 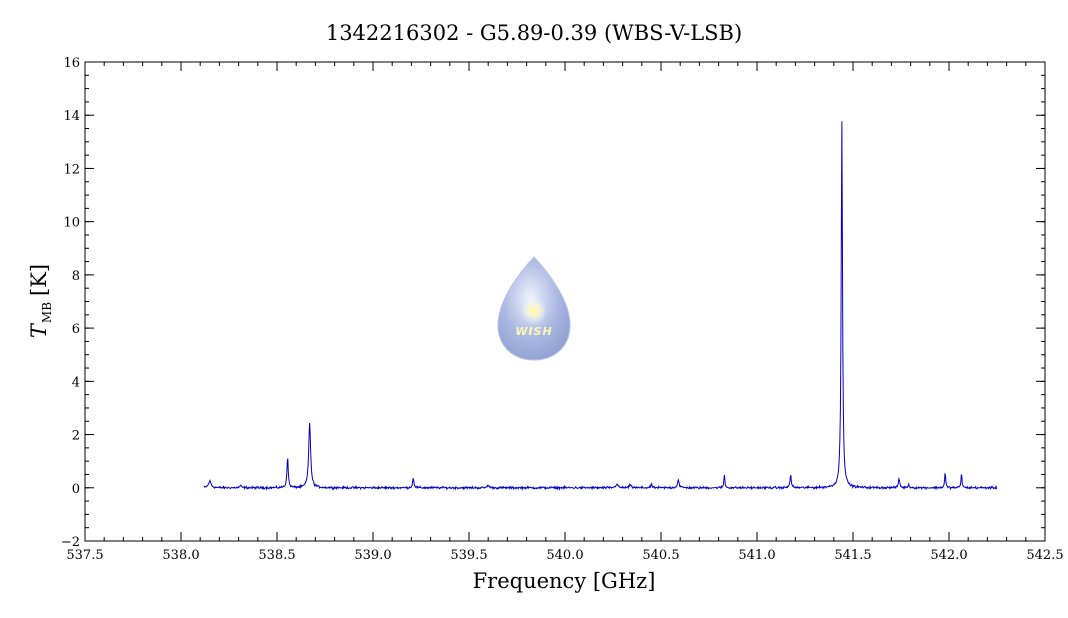 I want to click on x-tick-label: 537.5, so click(x=84, y=555).